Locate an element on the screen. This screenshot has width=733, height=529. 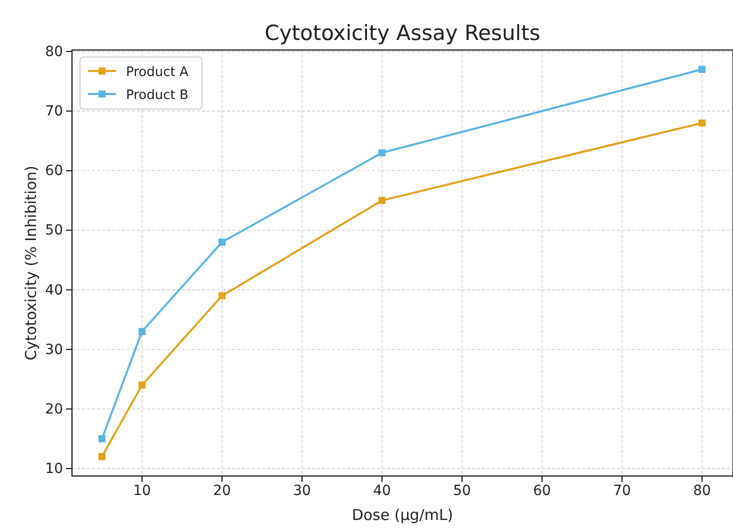
y-tick-label: 30 is located at coordinates (54, 350).